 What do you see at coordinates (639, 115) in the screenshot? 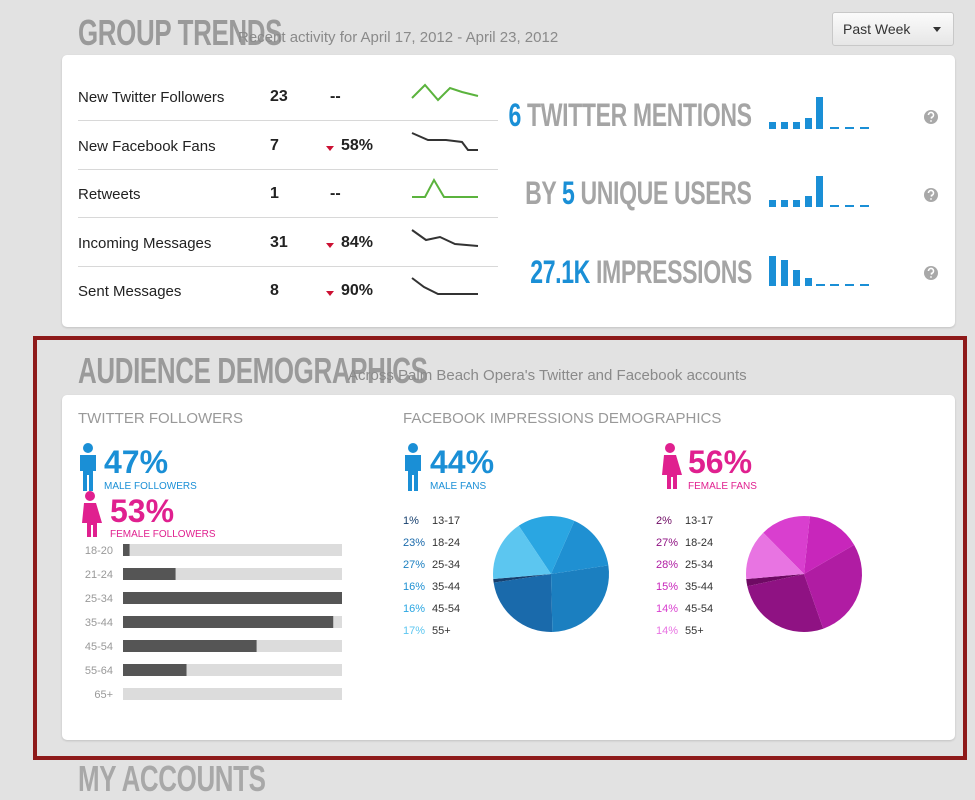
I see `metric-label: TWITTER MENTIONS` at bounding box center [639, 115].